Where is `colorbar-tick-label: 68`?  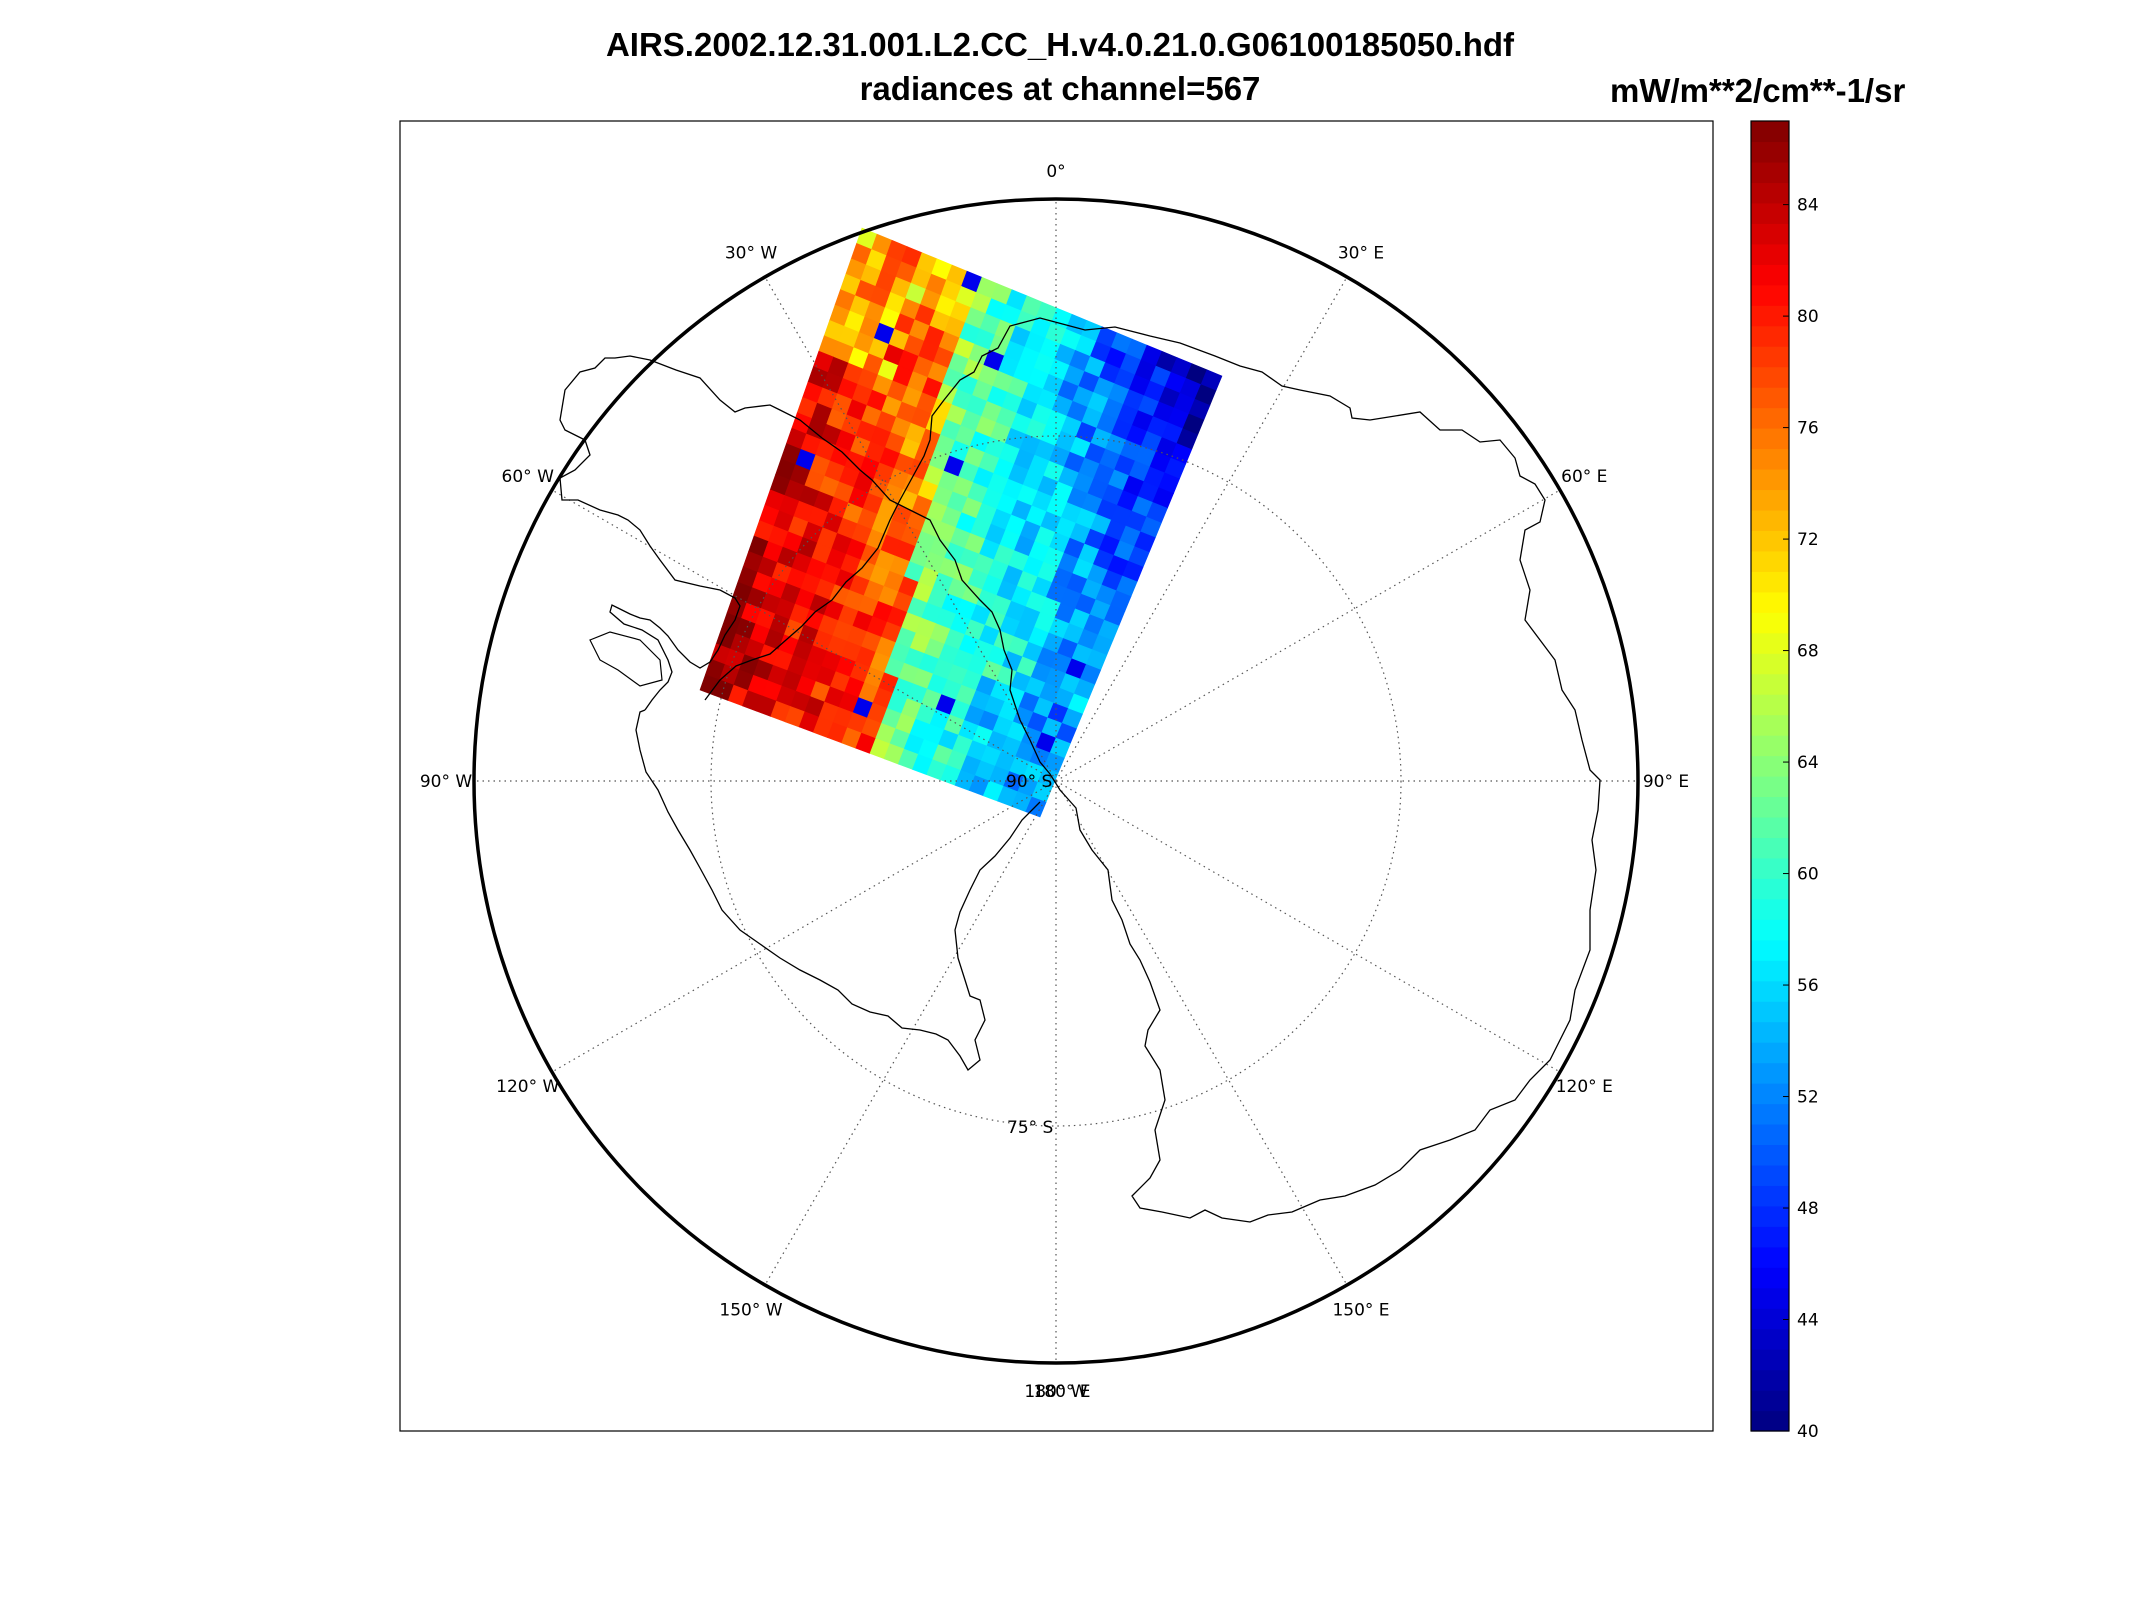 colorbar-tick-label: 68 is located at coordinates (1808, 652).